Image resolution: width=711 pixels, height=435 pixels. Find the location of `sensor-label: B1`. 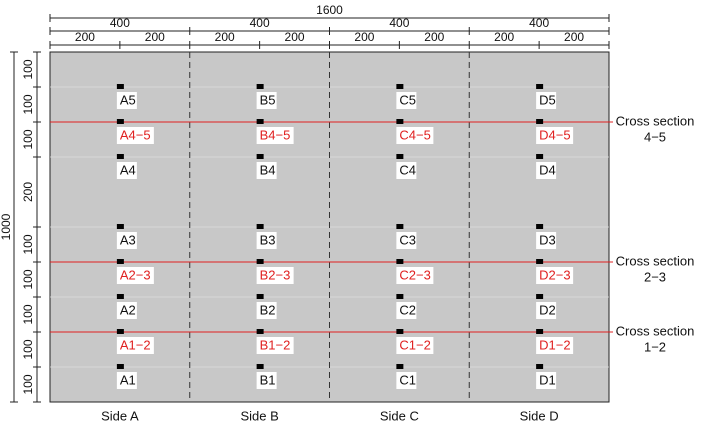

sensor-label: B1 is located at coordinates (268, 379).